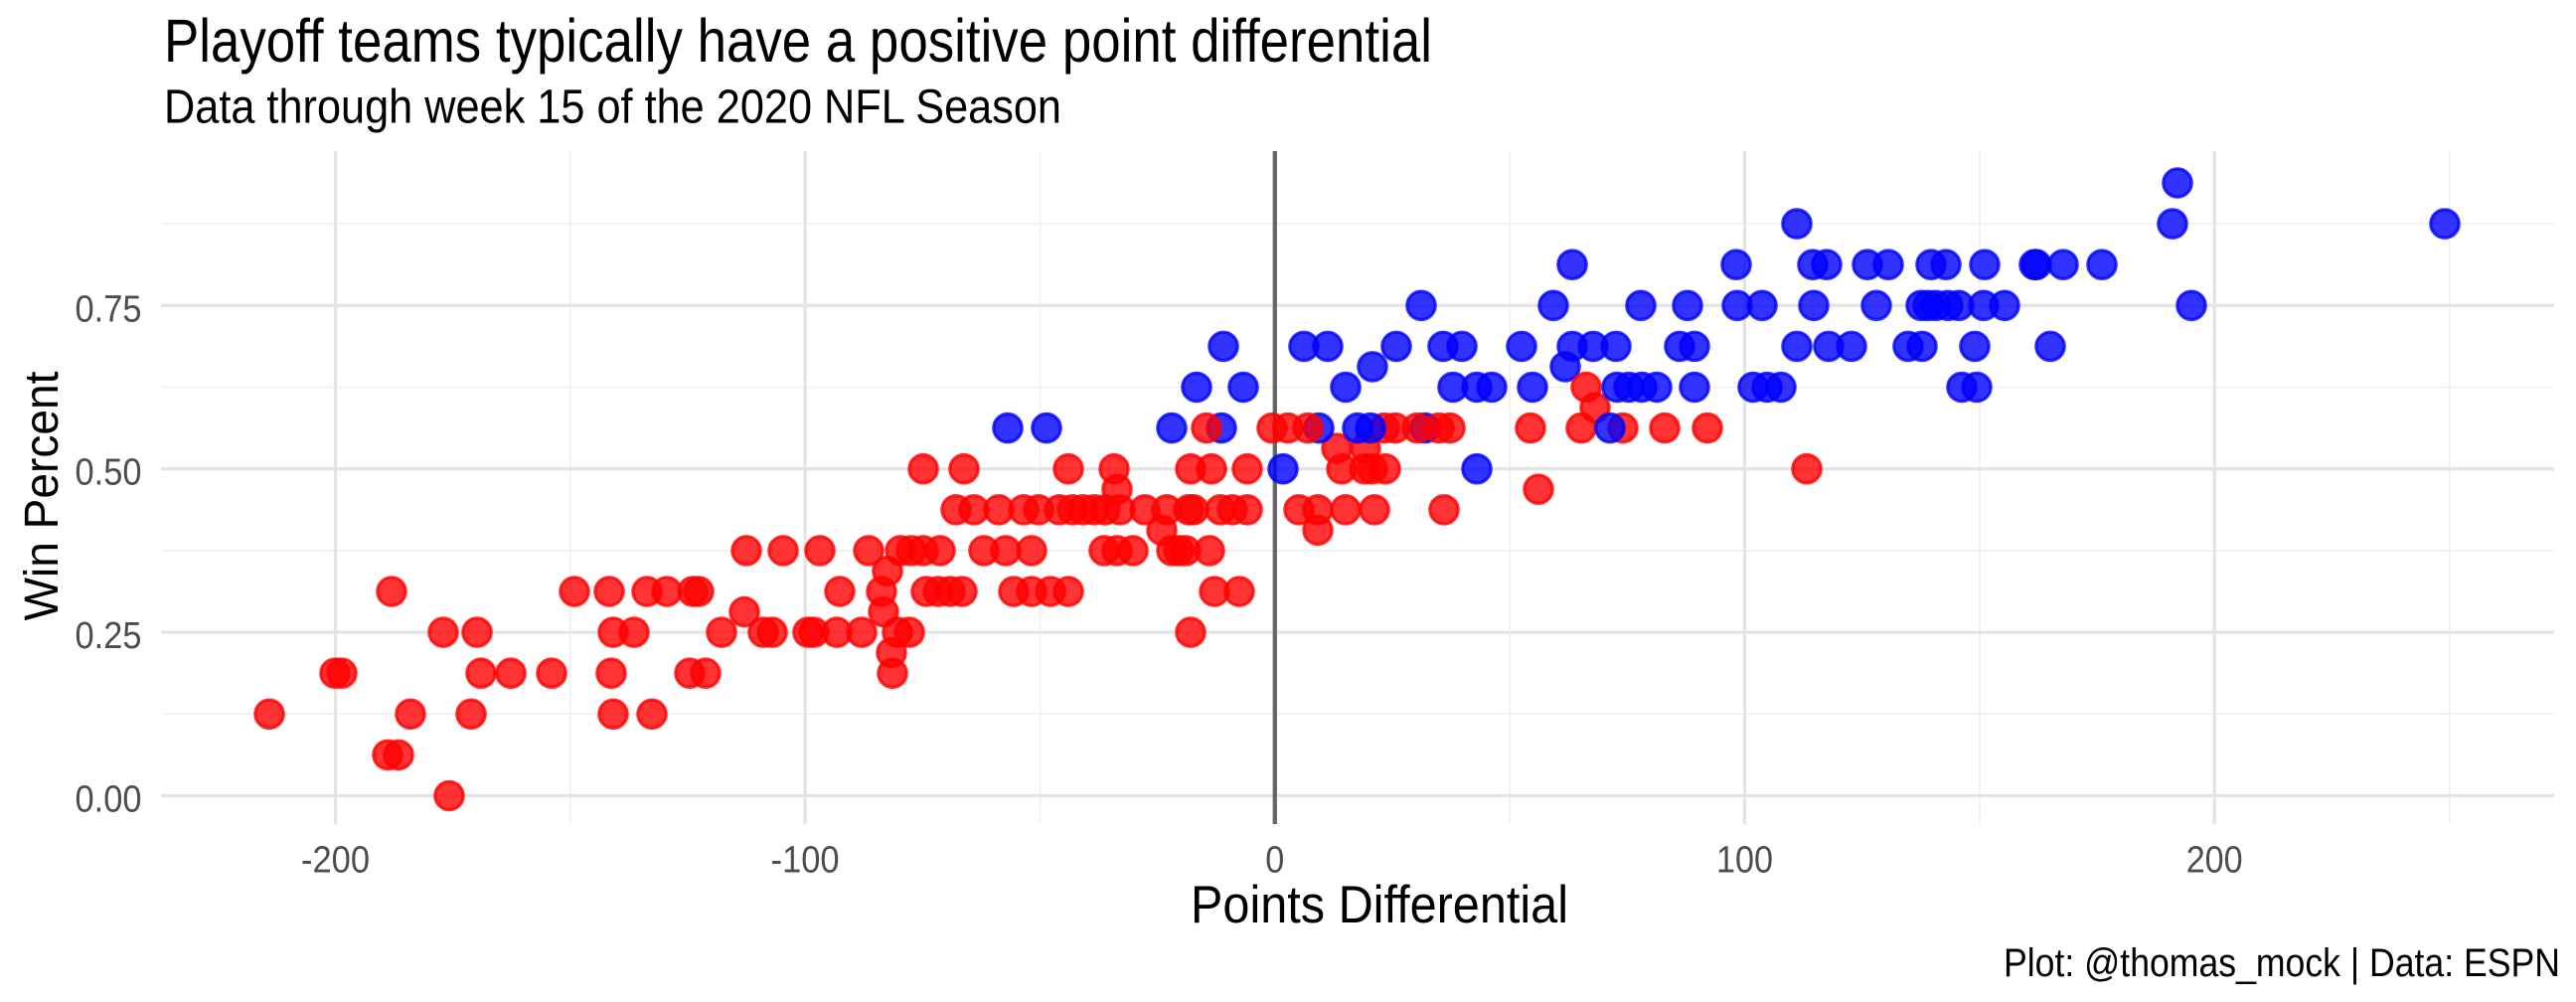  Describe the element at coordinates (335, 861) in the screenshot. I see `svg-text: -200` at that location.